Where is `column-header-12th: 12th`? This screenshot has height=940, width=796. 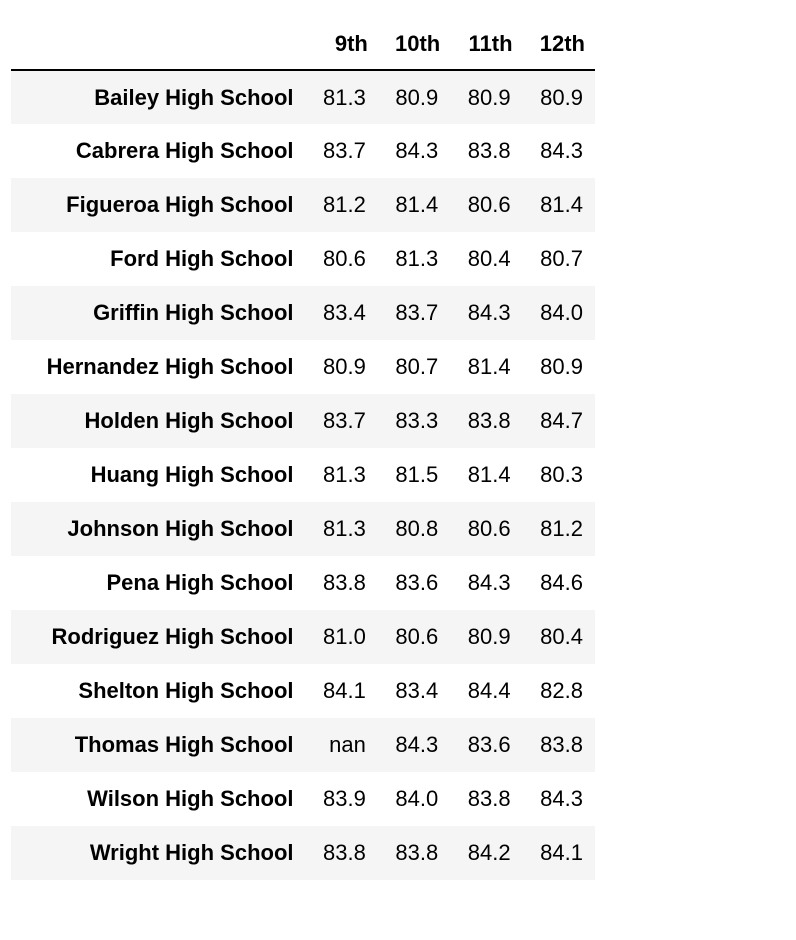 column-header-12th: 12th is located at coordinates (562, 43).